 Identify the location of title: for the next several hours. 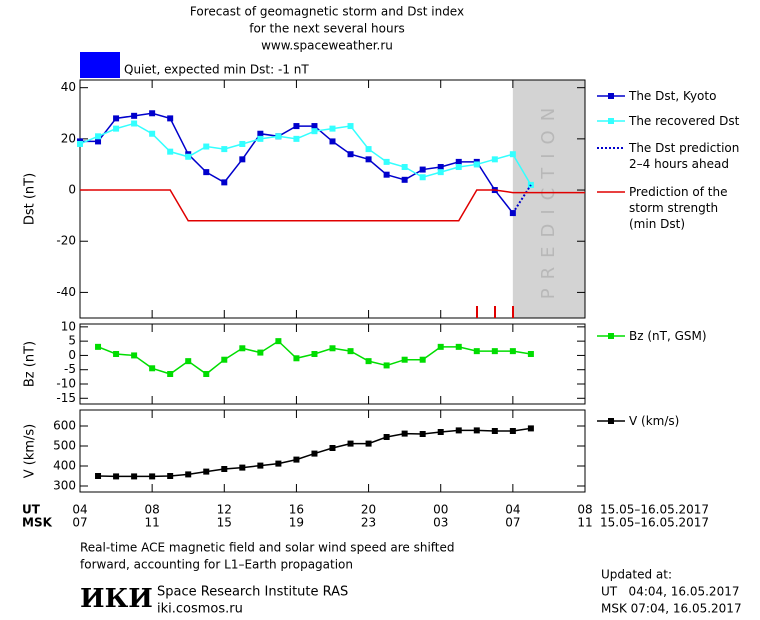
(327, 29).